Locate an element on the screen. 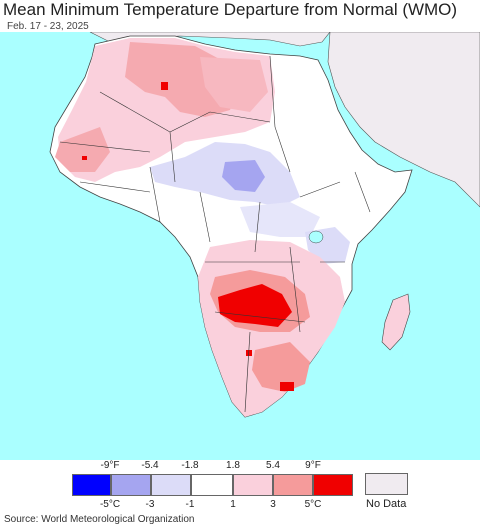  legend-swatch-3-to-5c is located at coordinates (293, 485).